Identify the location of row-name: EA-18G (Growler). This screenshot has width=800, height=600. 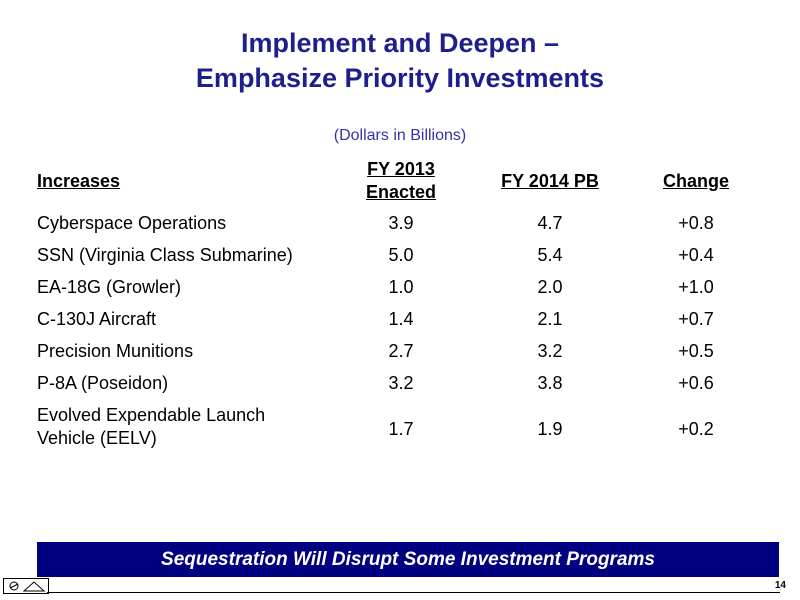
(109, 287).